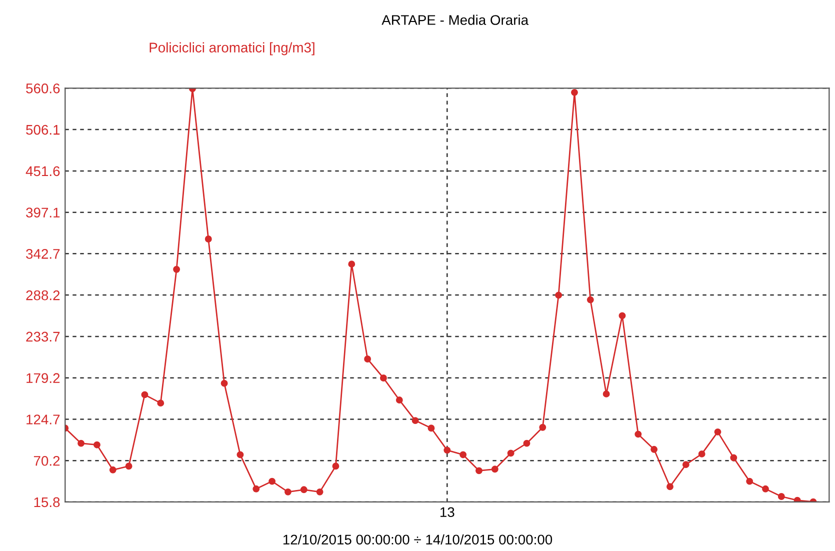 This screenshot has width=835, height=551. I want to click on x-axis-title: 12/10/2015 00:00:00 ÷ 14/10/2015 00:00:00, so click(417, 539).